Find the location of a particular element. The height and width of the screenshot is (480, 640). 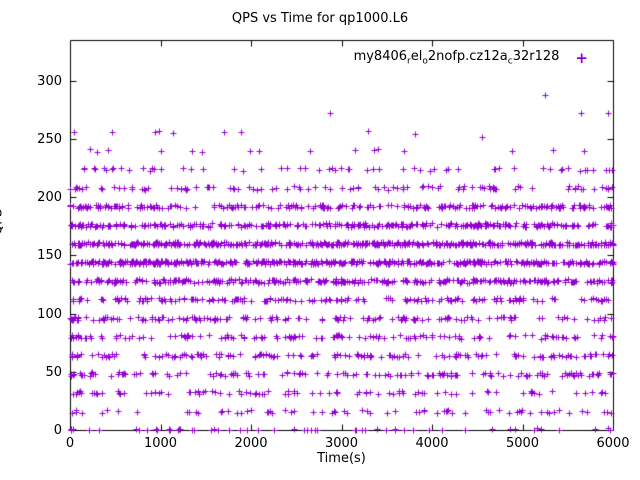

y-tick-label: 50 is located at coordinates (53, 372).